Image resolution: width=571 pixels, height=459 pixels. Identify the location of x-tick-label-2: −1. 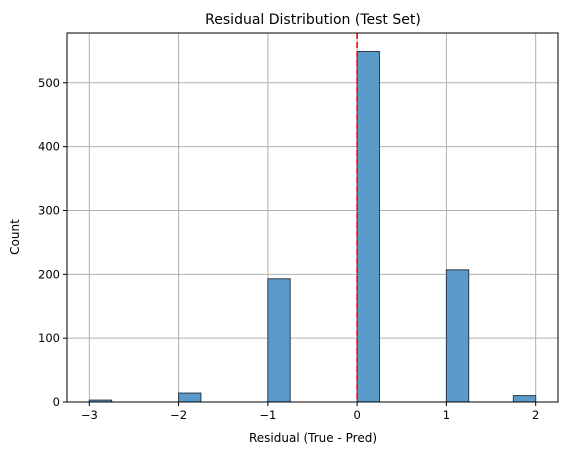
(267, 415).